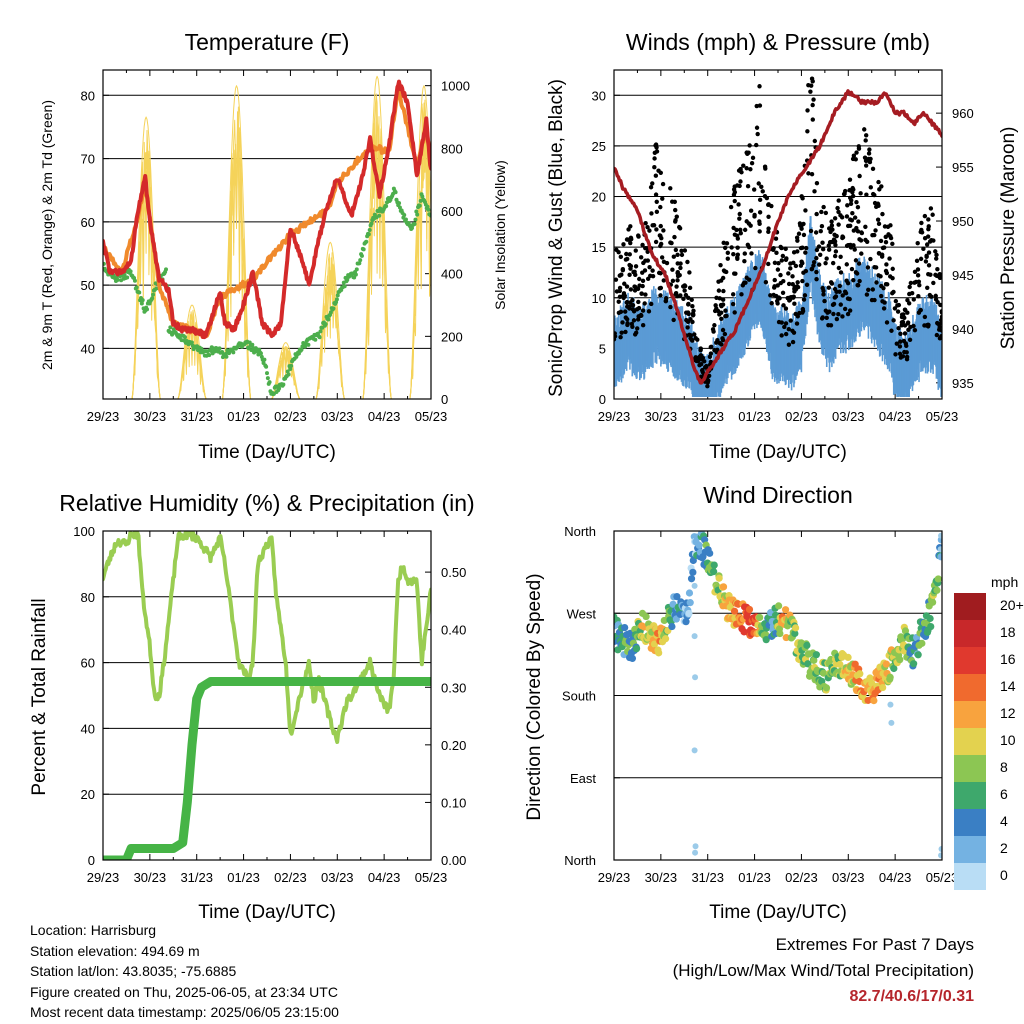 This screenshot has width=1024, height=1024. I want to click on y-tick-label: 40, so click(88, 728).